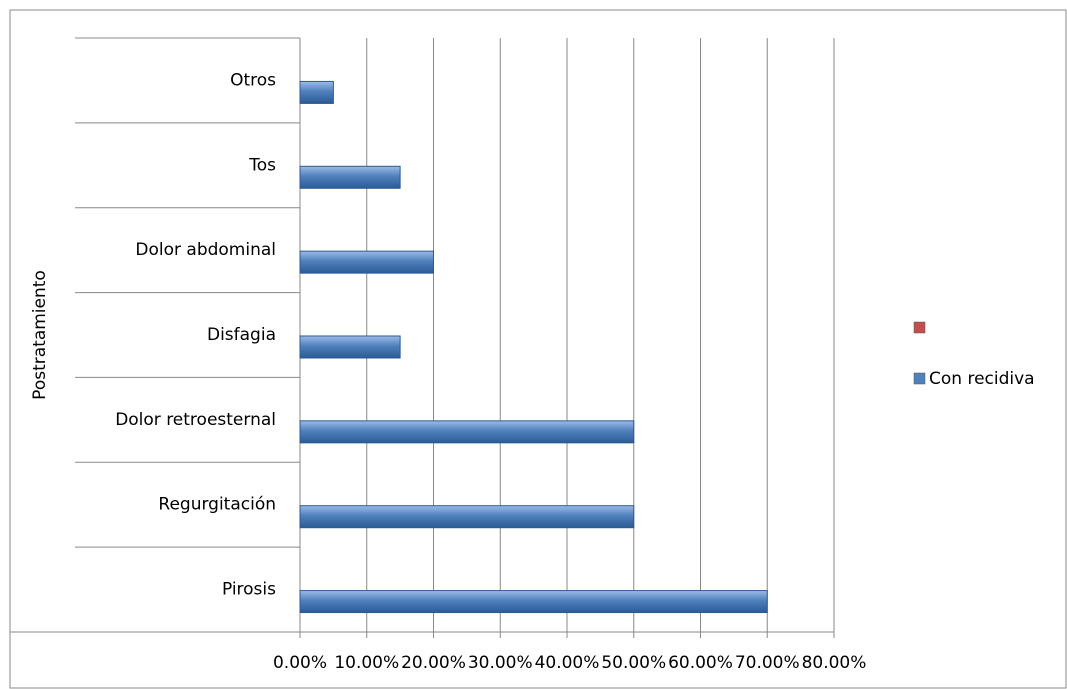  Describe the element at coordinates (205, 250) in the screenshot. I see `y-tick-label: Dolor abdominal` at that location.